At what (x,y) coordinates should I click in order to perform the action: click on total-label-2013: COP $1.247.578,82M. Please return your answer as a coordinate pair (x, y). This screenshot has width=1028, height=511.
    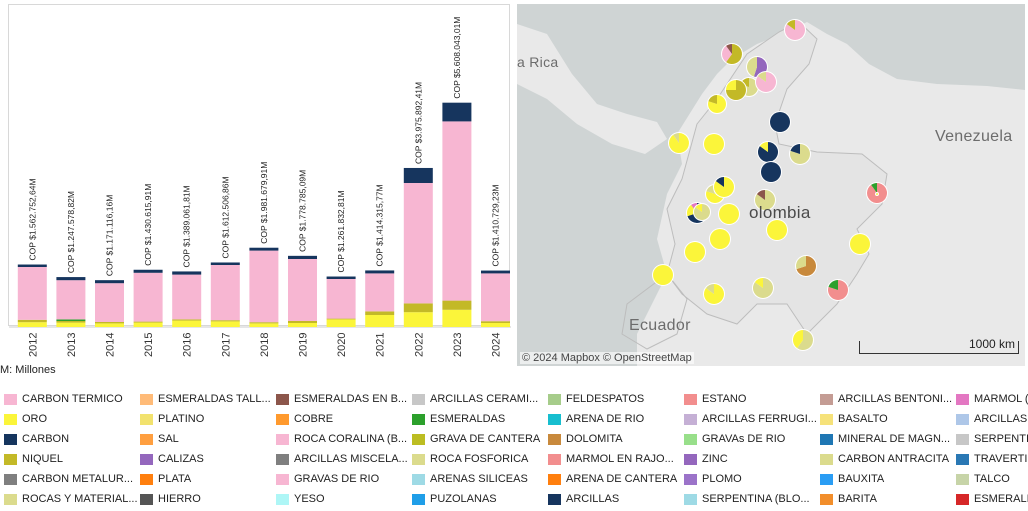
    Looking at the image, I should click on (71, 232).